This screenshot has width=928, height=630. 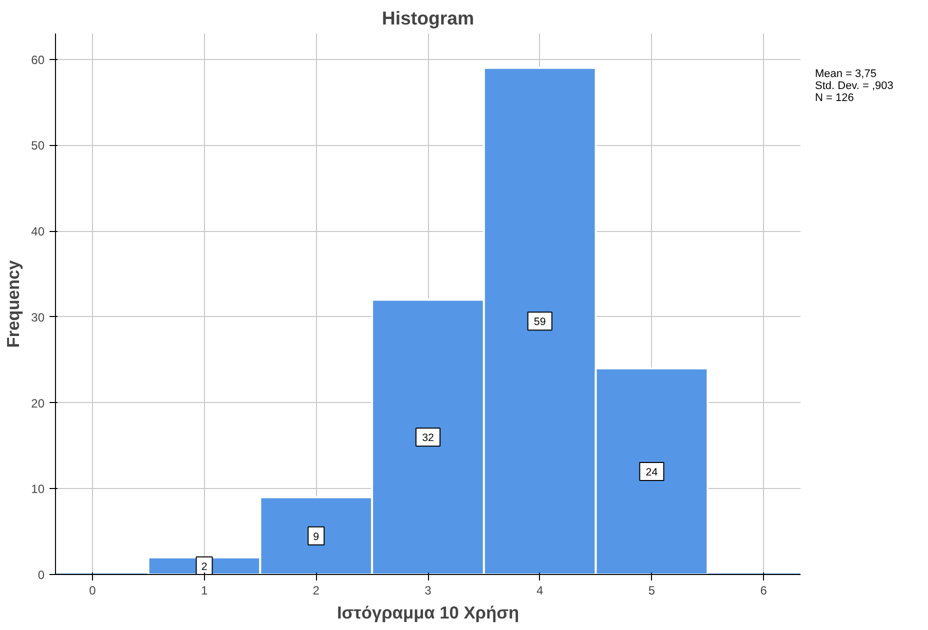 What do you see at coordinates (41, 575) in the screenshot?
I see `y-tick-label: 0` at bounding box center [41, 575].